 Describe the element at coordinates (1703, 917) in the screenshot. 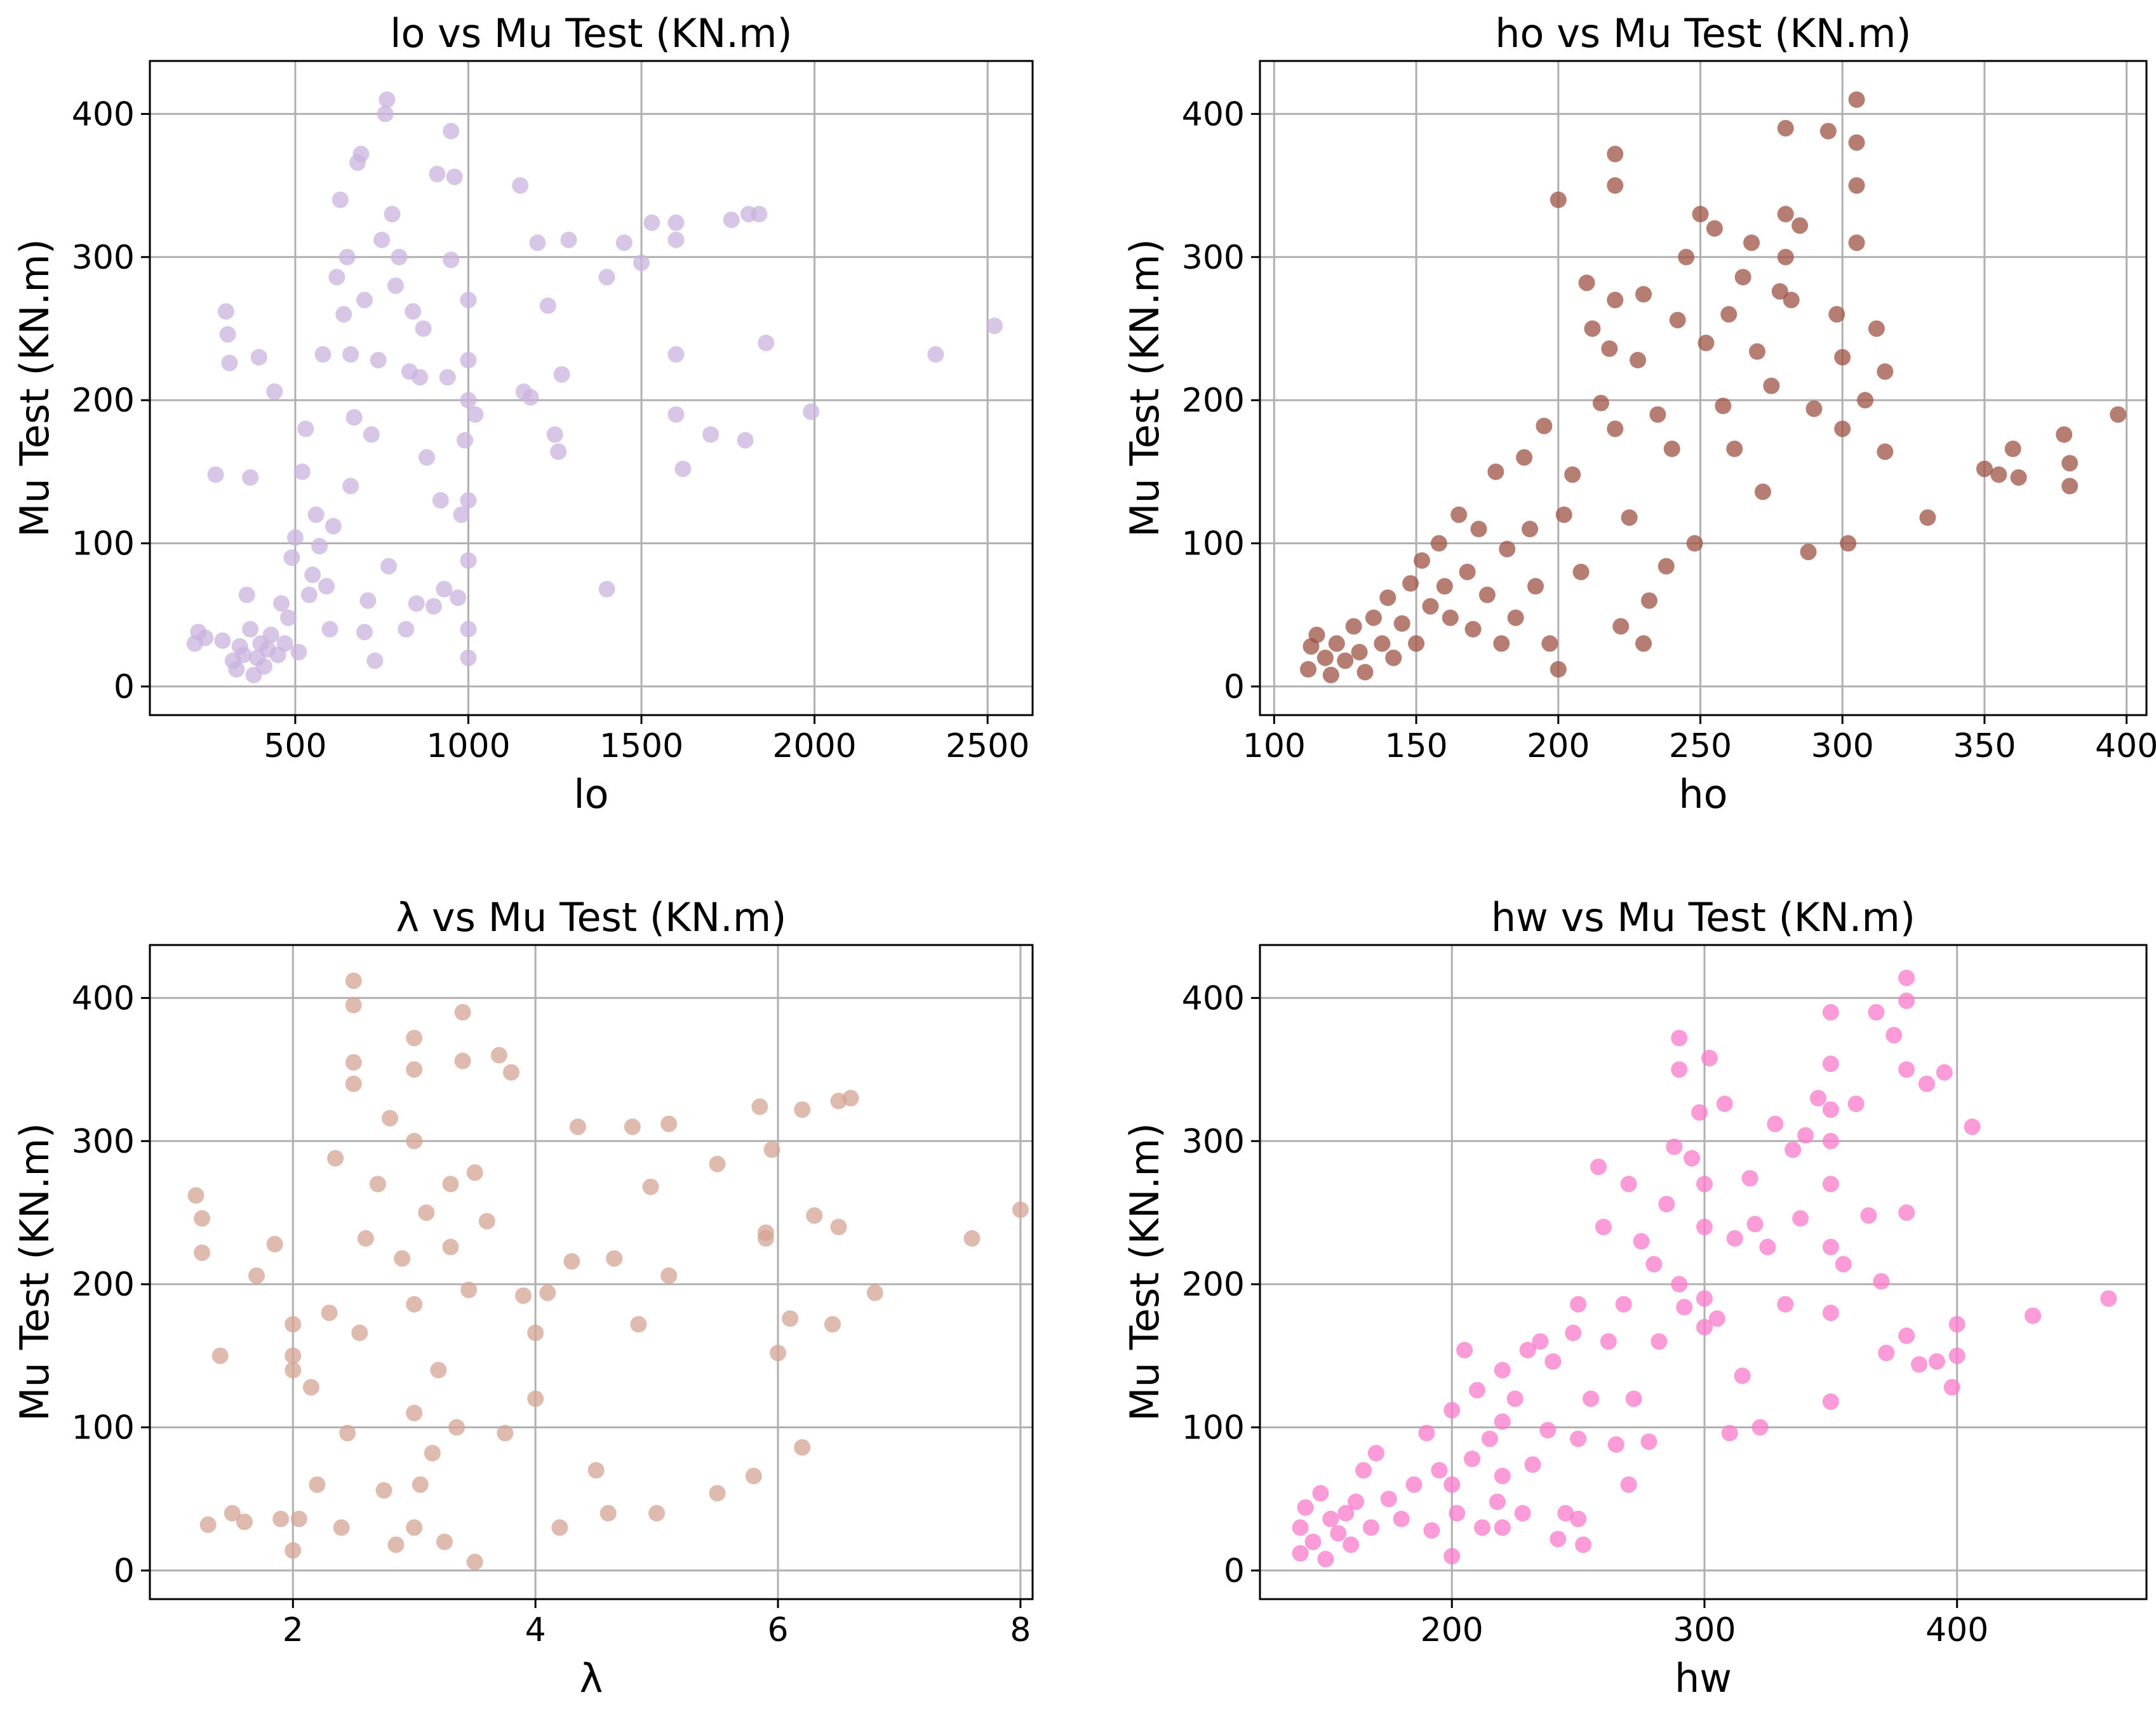

I see `subplot-title: hw vs Mu Test (KN.m)` at that location.